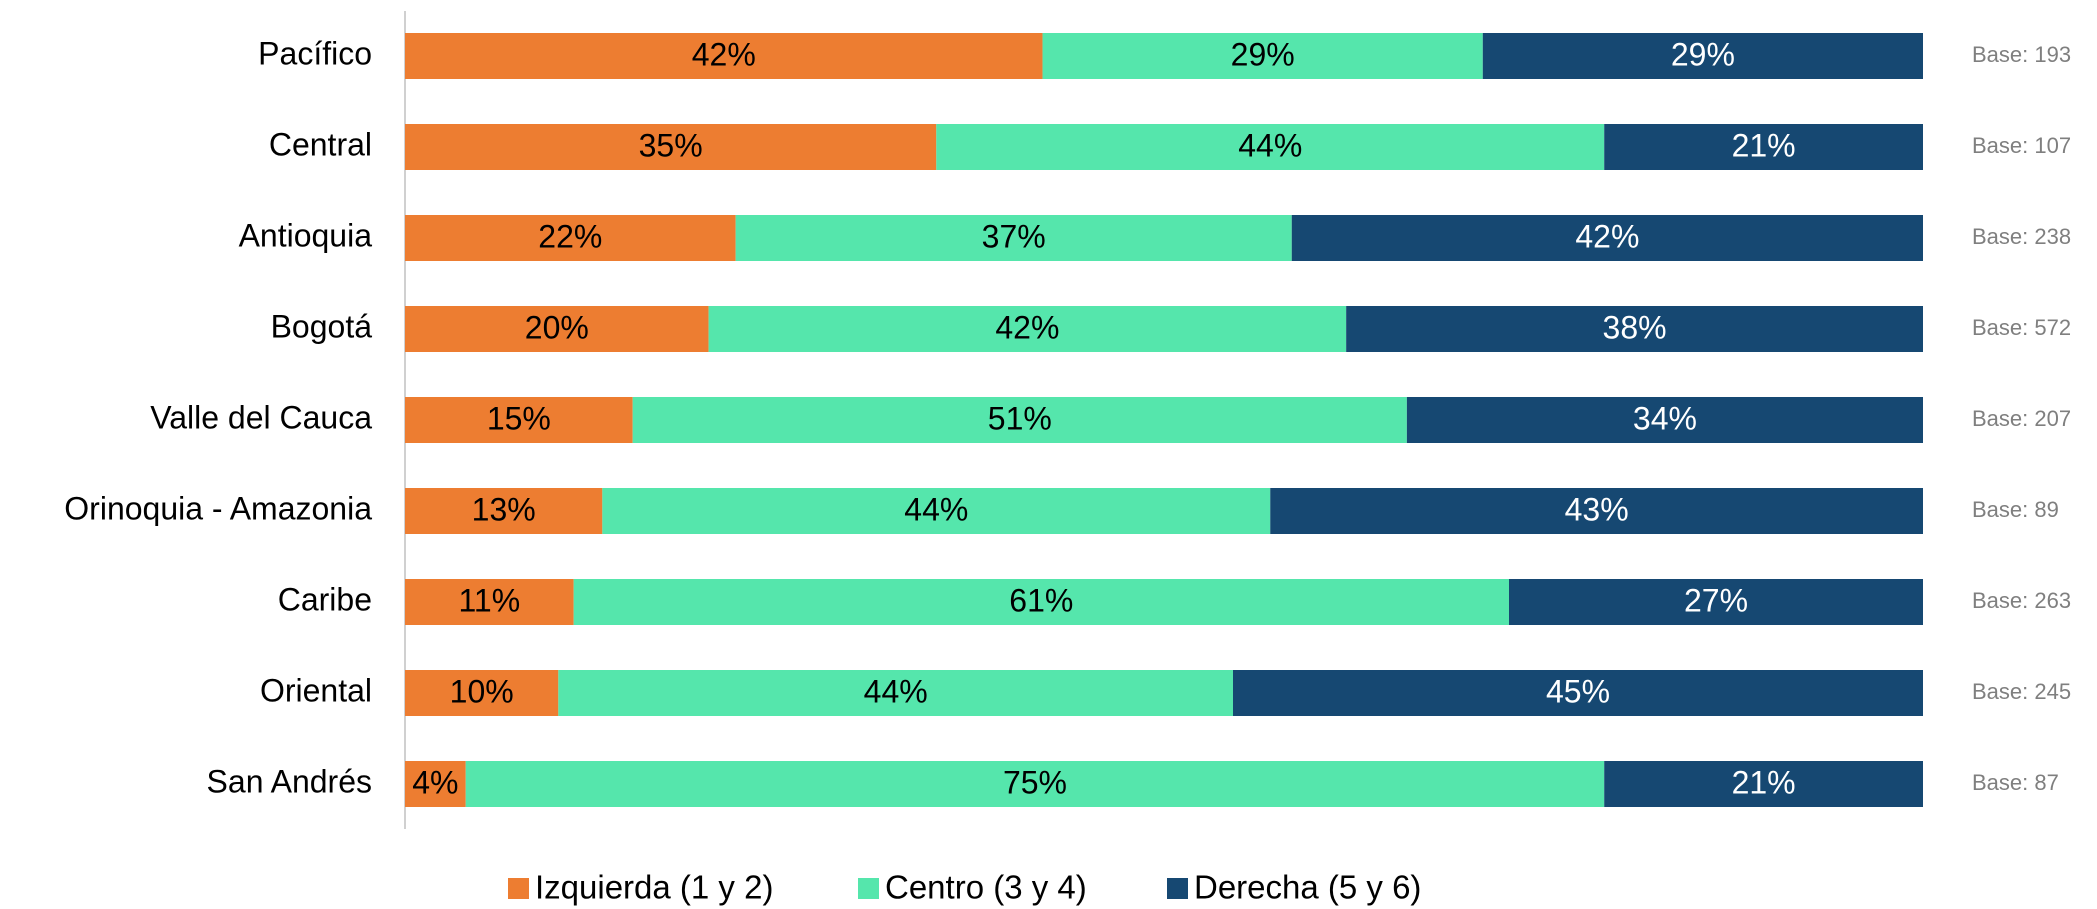 The image size is (2097, 909). What do you see at coordinates (218, 508) in the screenshot?
I see `category-label: Orinoquia - Amazonia` at bounding box center [218, 508].